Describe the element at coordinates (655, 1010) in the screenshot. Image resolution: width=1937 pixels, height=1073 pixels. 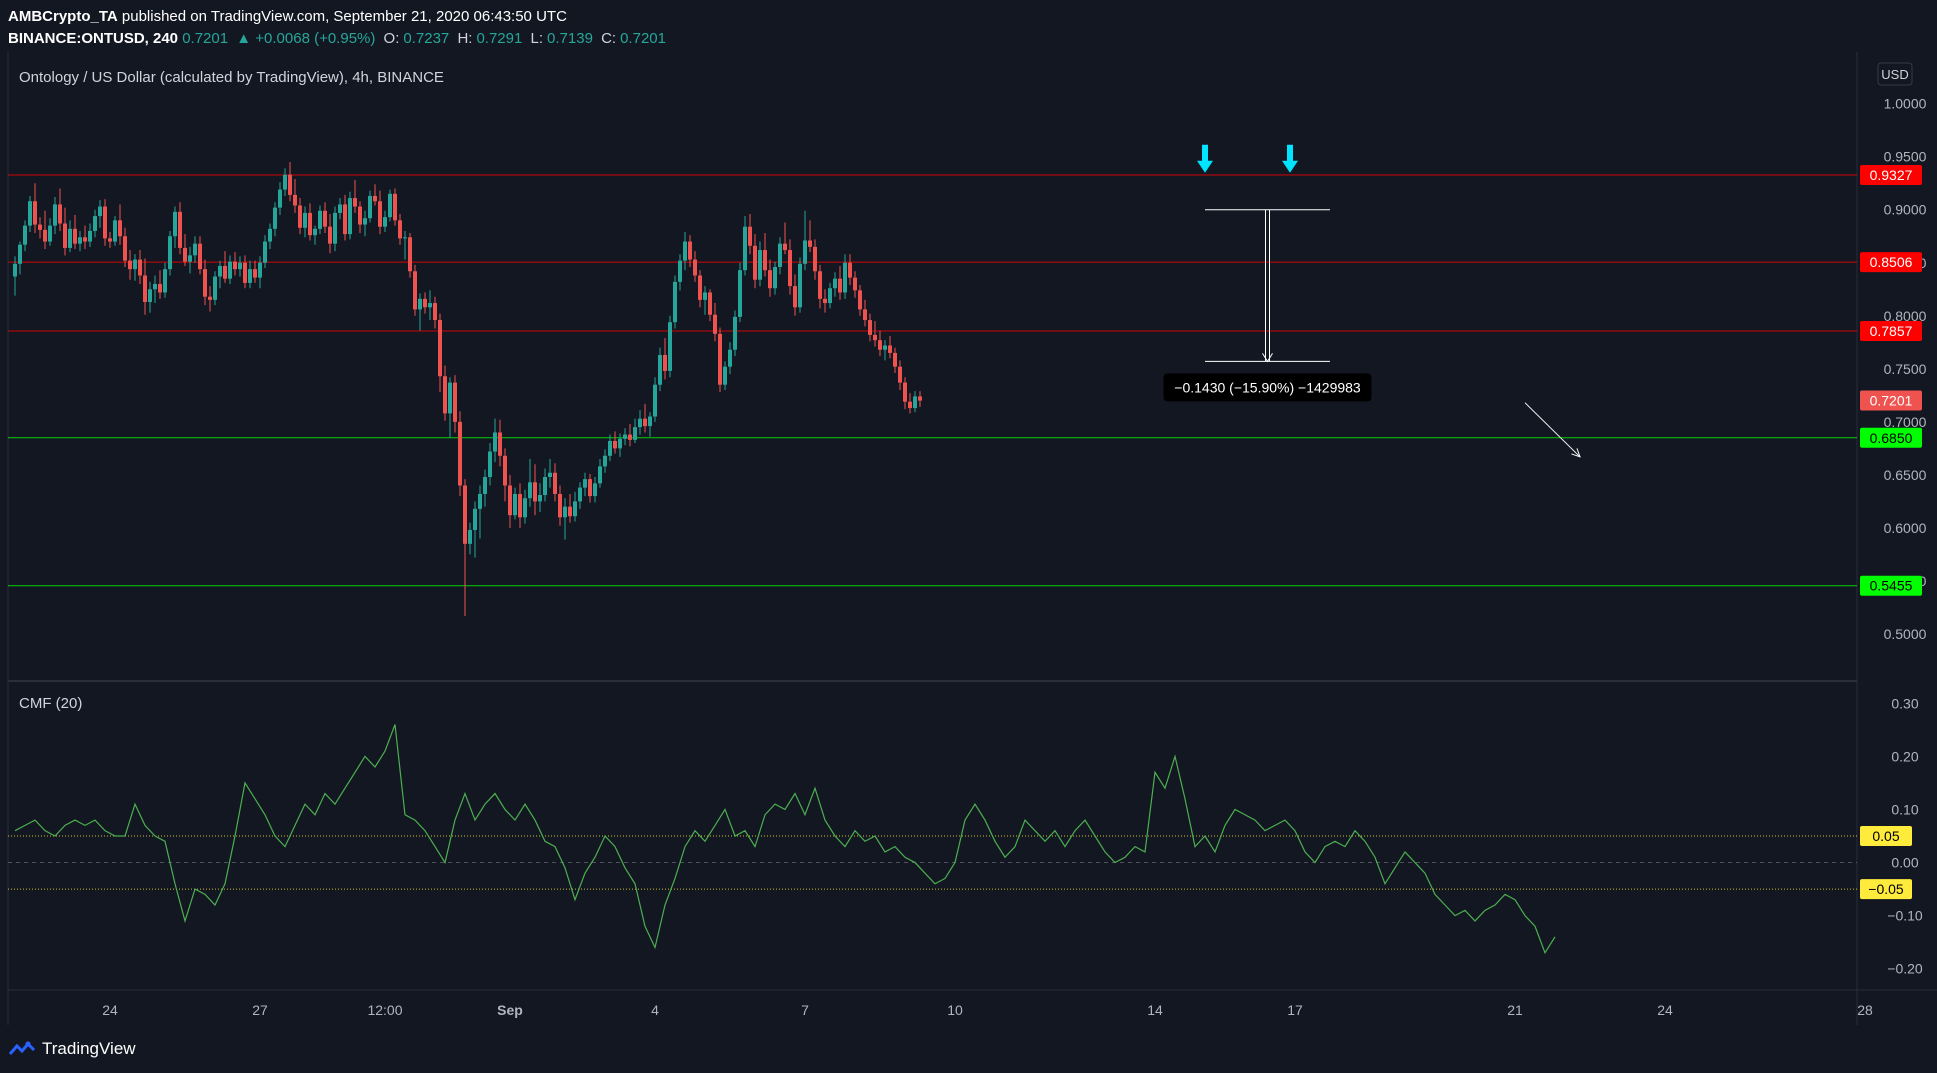
I see `time-tick-label: 4` at that location.